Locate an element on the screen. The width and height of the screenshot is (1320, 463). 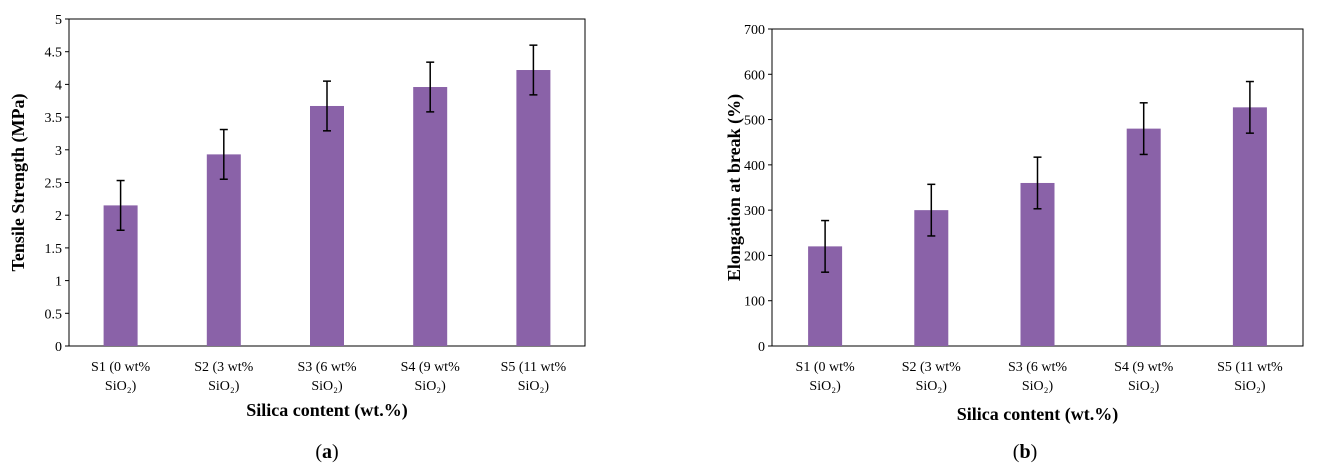
y-tick-label: 2 is located at coordinates (58, 216).